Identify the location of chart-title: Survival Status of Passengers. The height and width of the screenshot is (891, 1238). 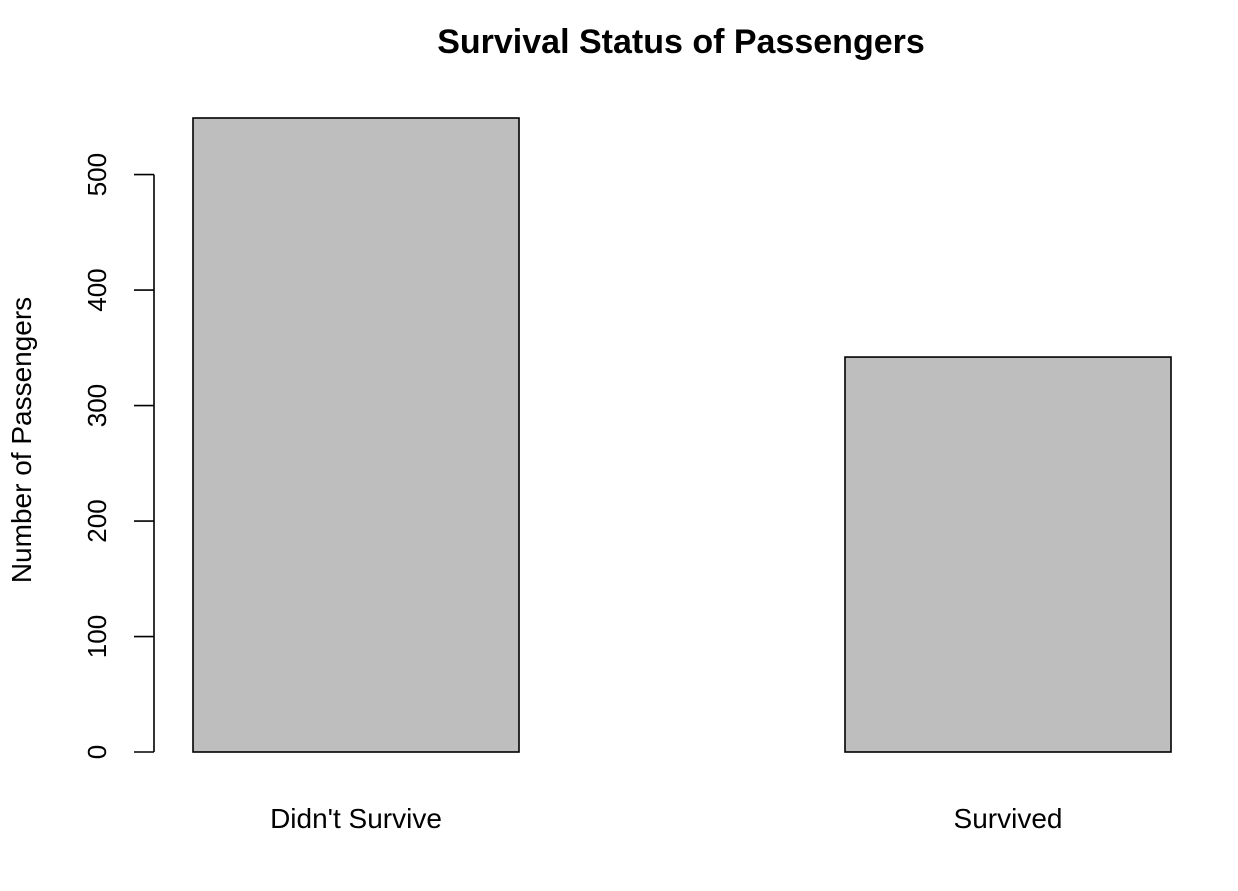
(681, 42).